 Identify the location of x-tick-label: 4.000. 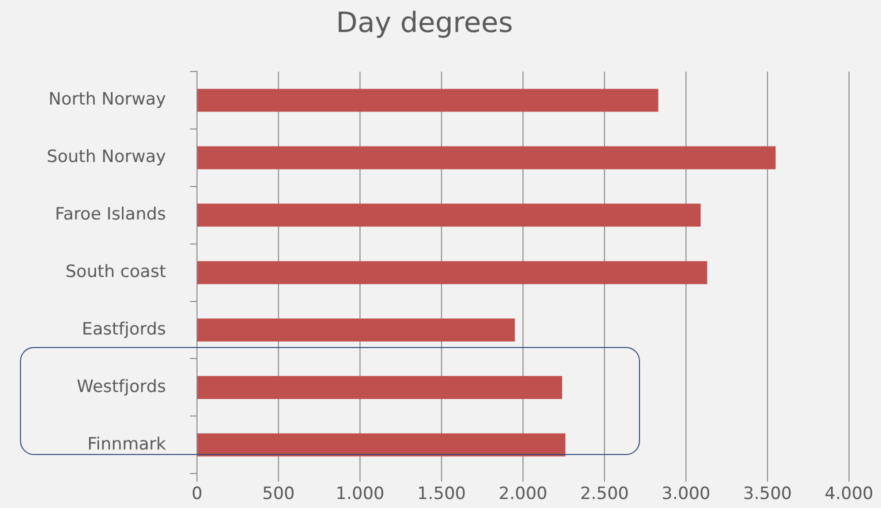
(849, 494).